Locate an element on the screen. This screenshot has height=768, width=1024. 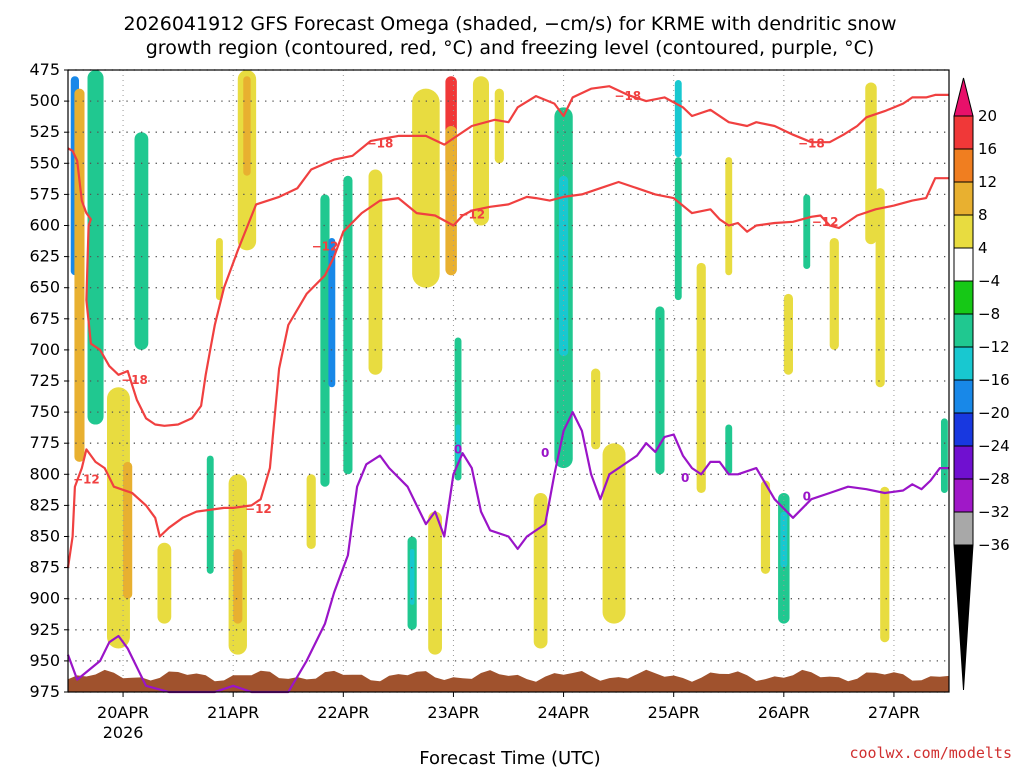
colorbar-label-5: −4 is located at coordinates (989, 281).